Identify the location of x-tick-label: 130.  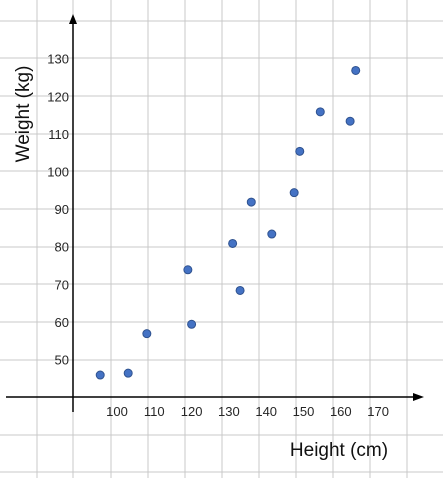
(229, 411).